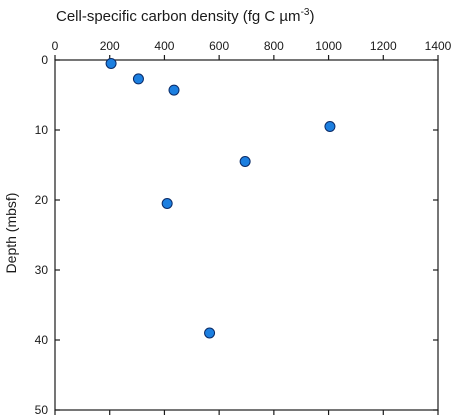  Describe the element at coordinates (328, 46) in the screenshot. I see `x-tick-label: 1000` at that location.